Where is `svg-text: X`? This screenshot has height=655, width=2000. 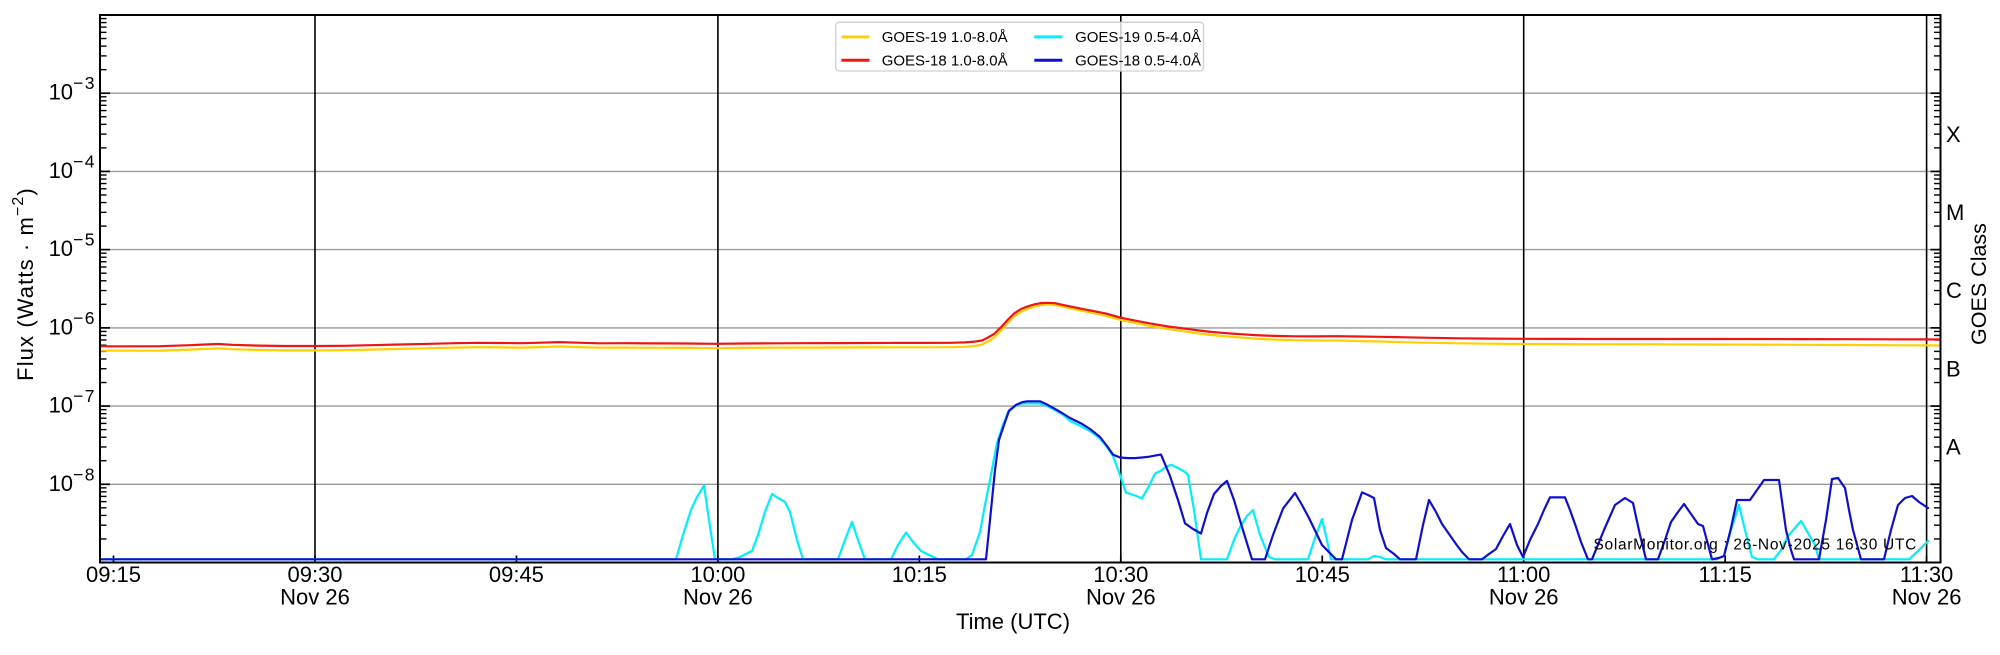 svg-text: X is located at coordinates (1953, 134).